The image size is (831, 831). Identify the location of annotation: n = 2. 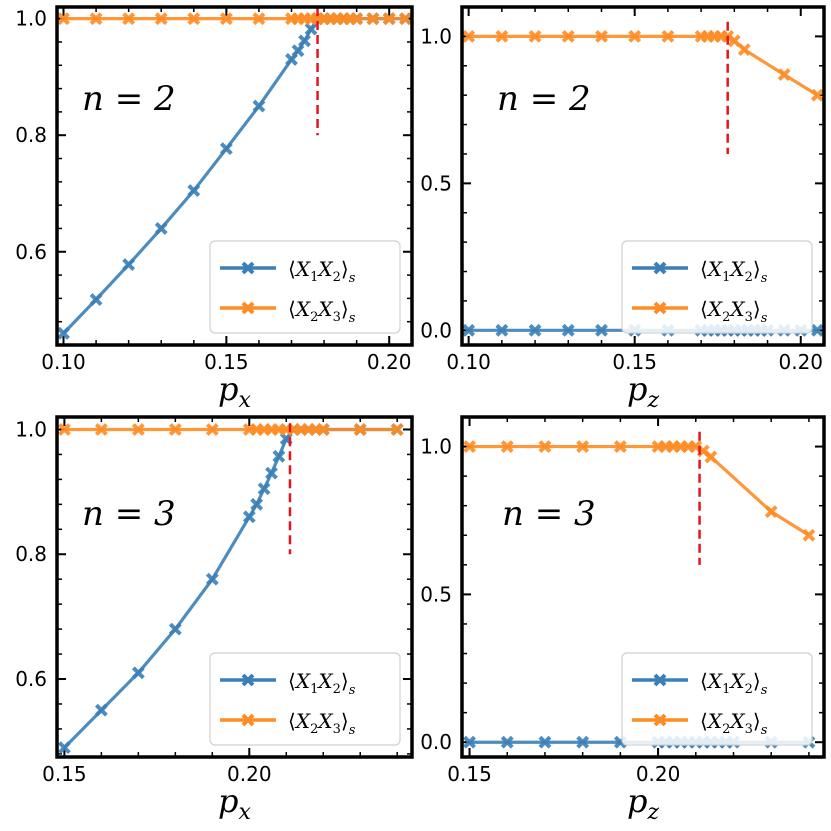
(129, 99).